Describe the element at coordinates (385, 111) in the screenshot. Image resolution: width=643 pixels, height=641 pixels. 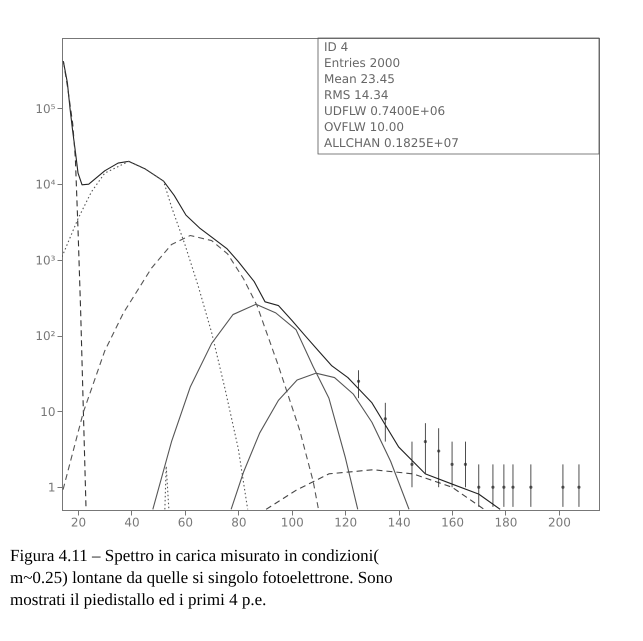
I see `annotation: UDFLW 0.7400E+06` at that location.